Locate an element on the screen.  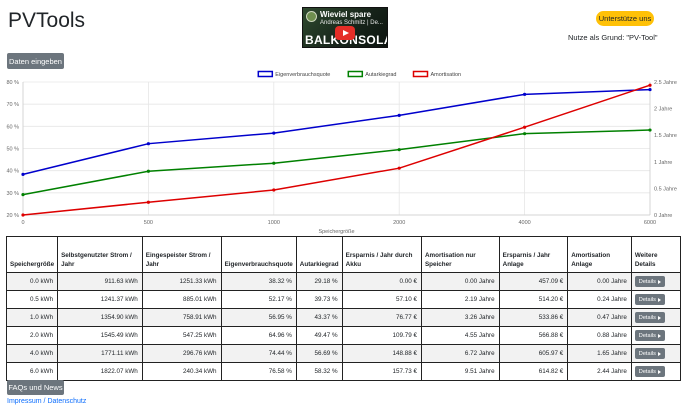
table-header-cell: Autarkiegrad is located at coordinates (319, 254).